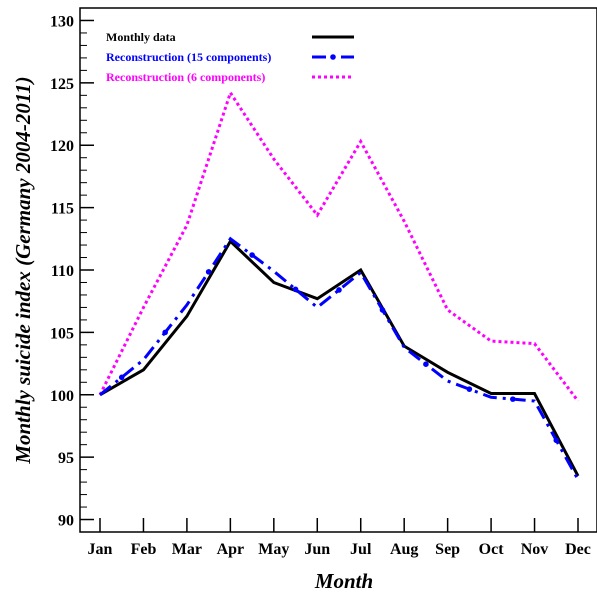 Image resolution: width=597 pixels, height=592 pixels. I want to click on y-tick-label: 110, so click(62, 271).